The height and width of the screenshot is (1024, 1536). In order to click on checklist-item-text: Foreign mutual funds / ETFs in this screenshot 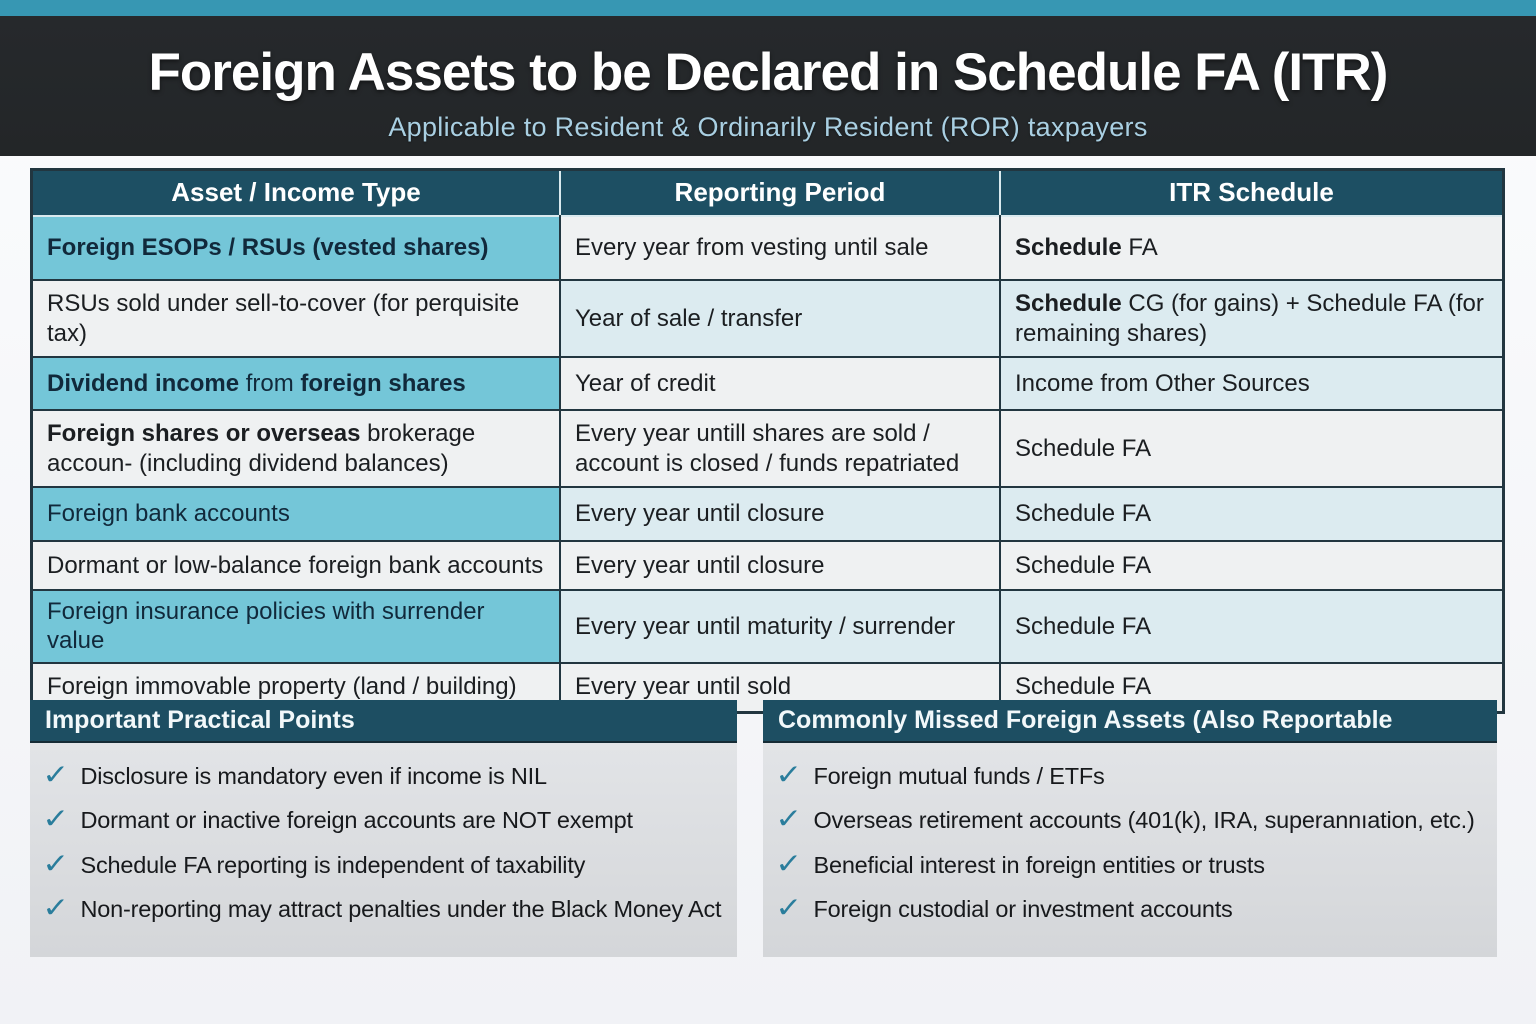, I will do `click(959, 776)`.